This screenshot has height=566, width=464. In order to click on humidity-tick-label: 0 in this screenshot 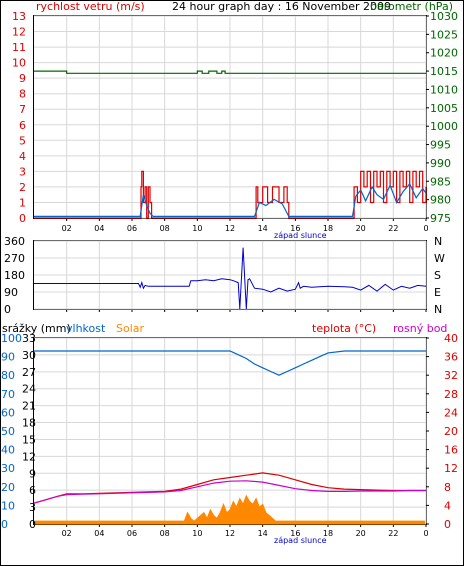, I will do `click(4, 524)`.